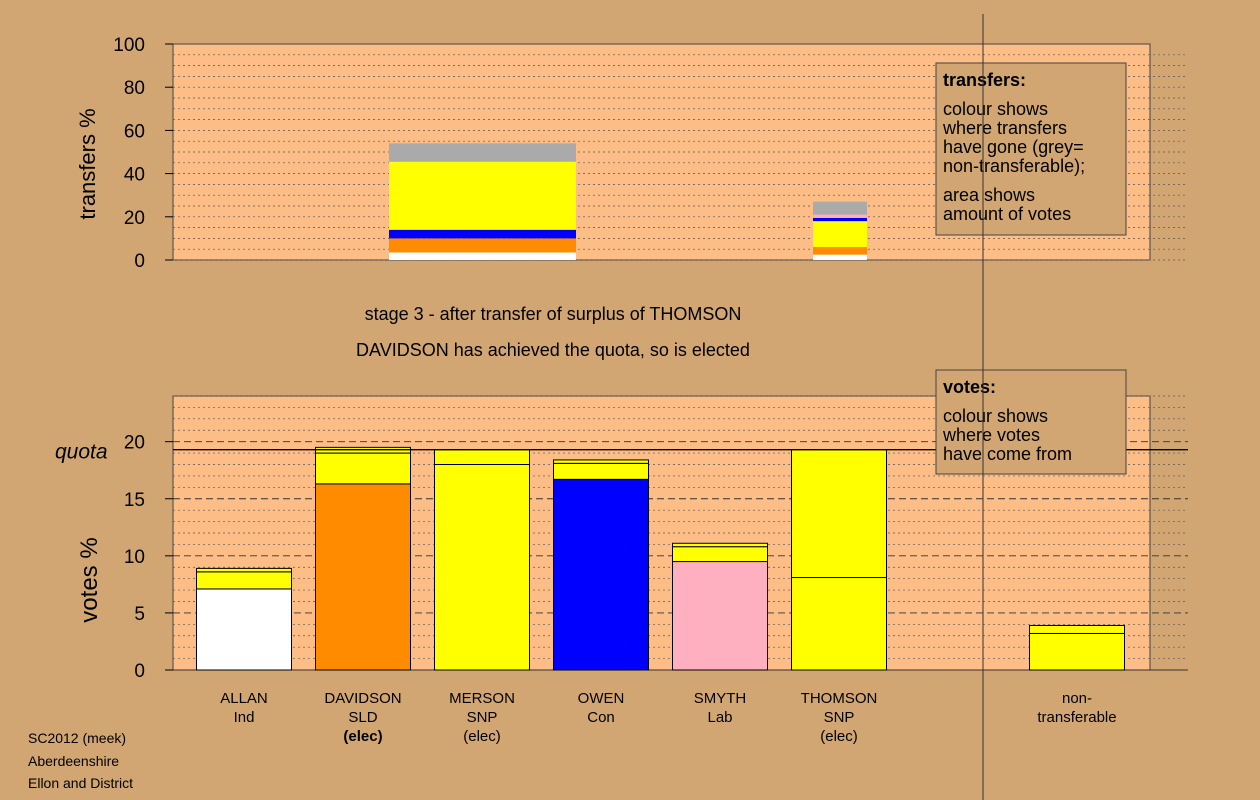  I want to click on votes-legend-box, so click(1031, 422).